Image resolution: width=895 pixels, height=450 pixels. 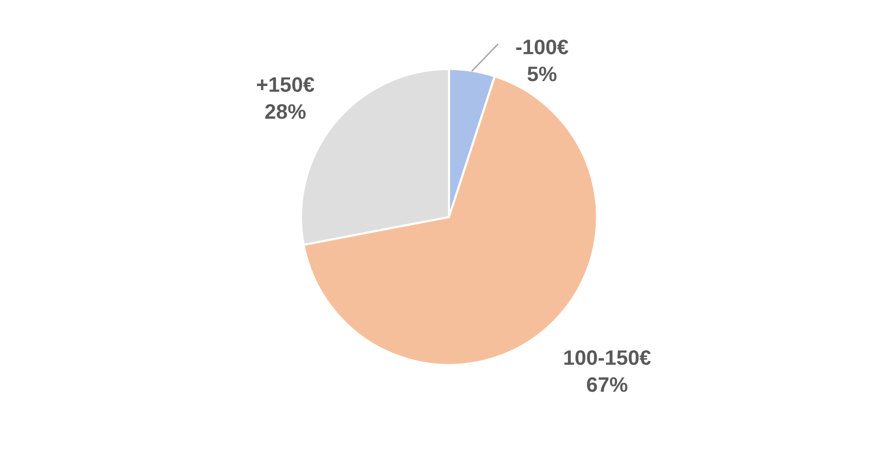 I want to click on slice-label: -100€, so click(x=542, y=47).